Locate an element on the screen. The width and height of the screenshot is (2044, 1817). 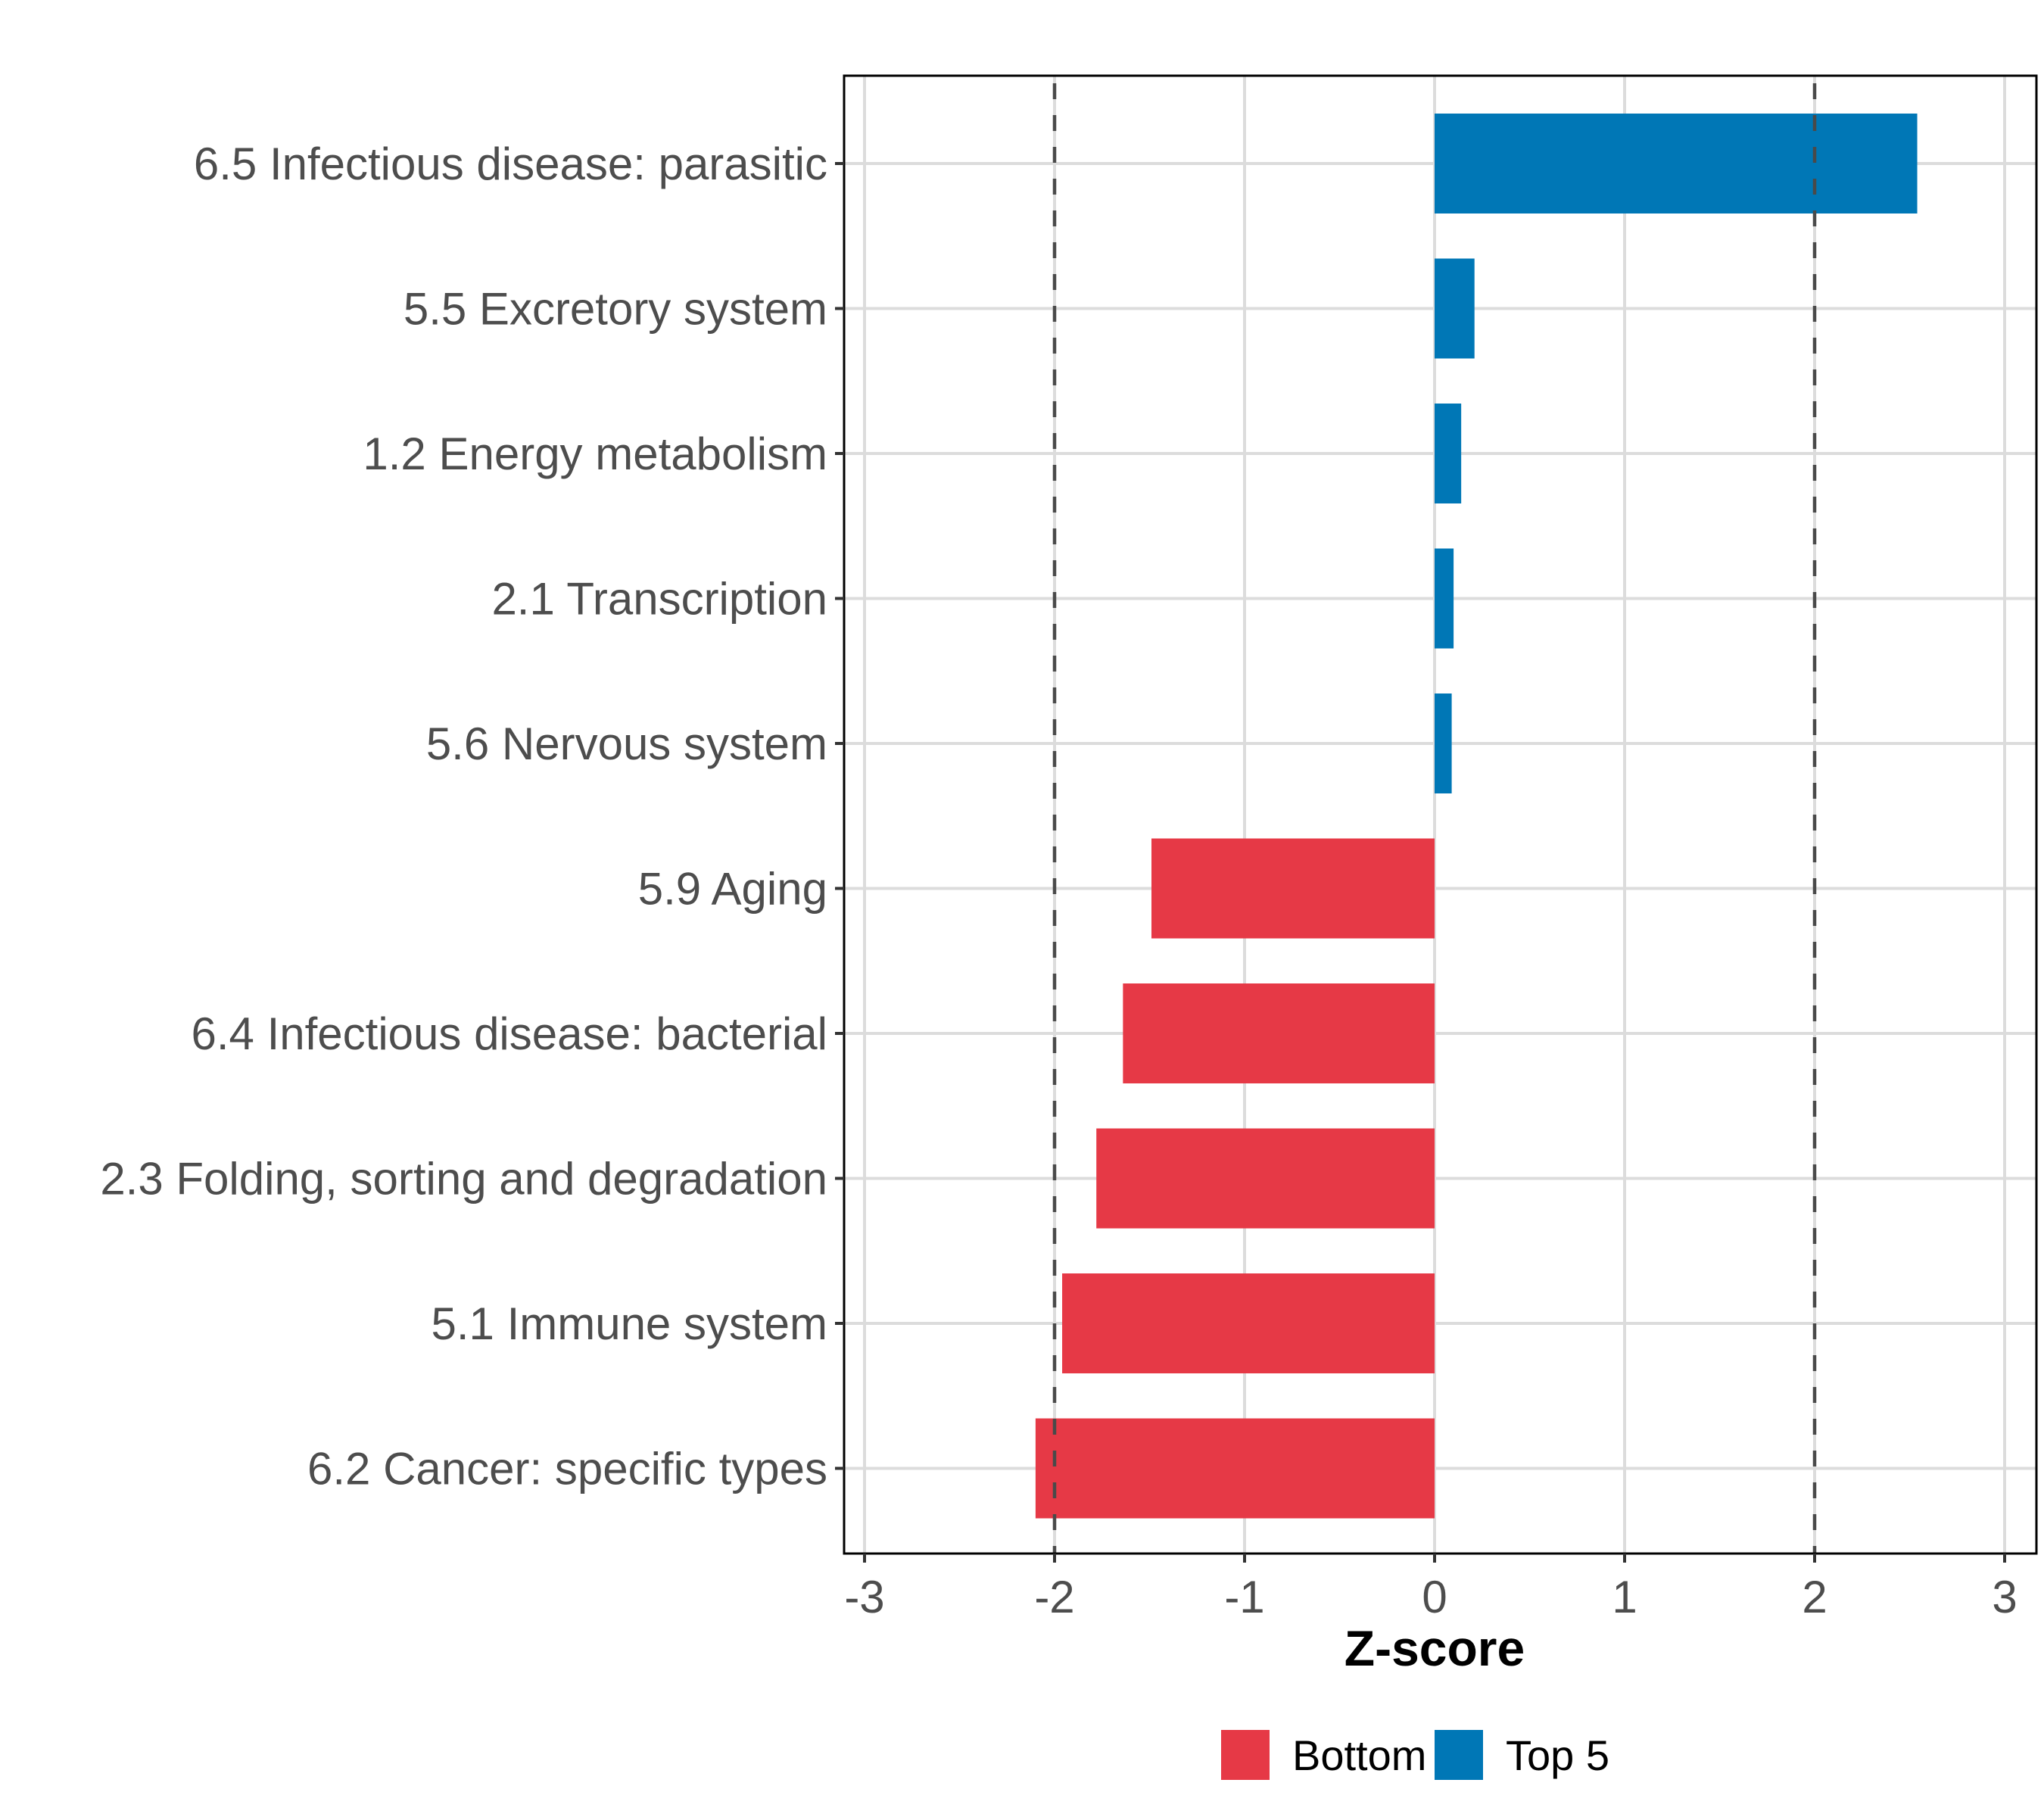
y-tick-label: 5.9 Aging is located at coordinates (732, 889).